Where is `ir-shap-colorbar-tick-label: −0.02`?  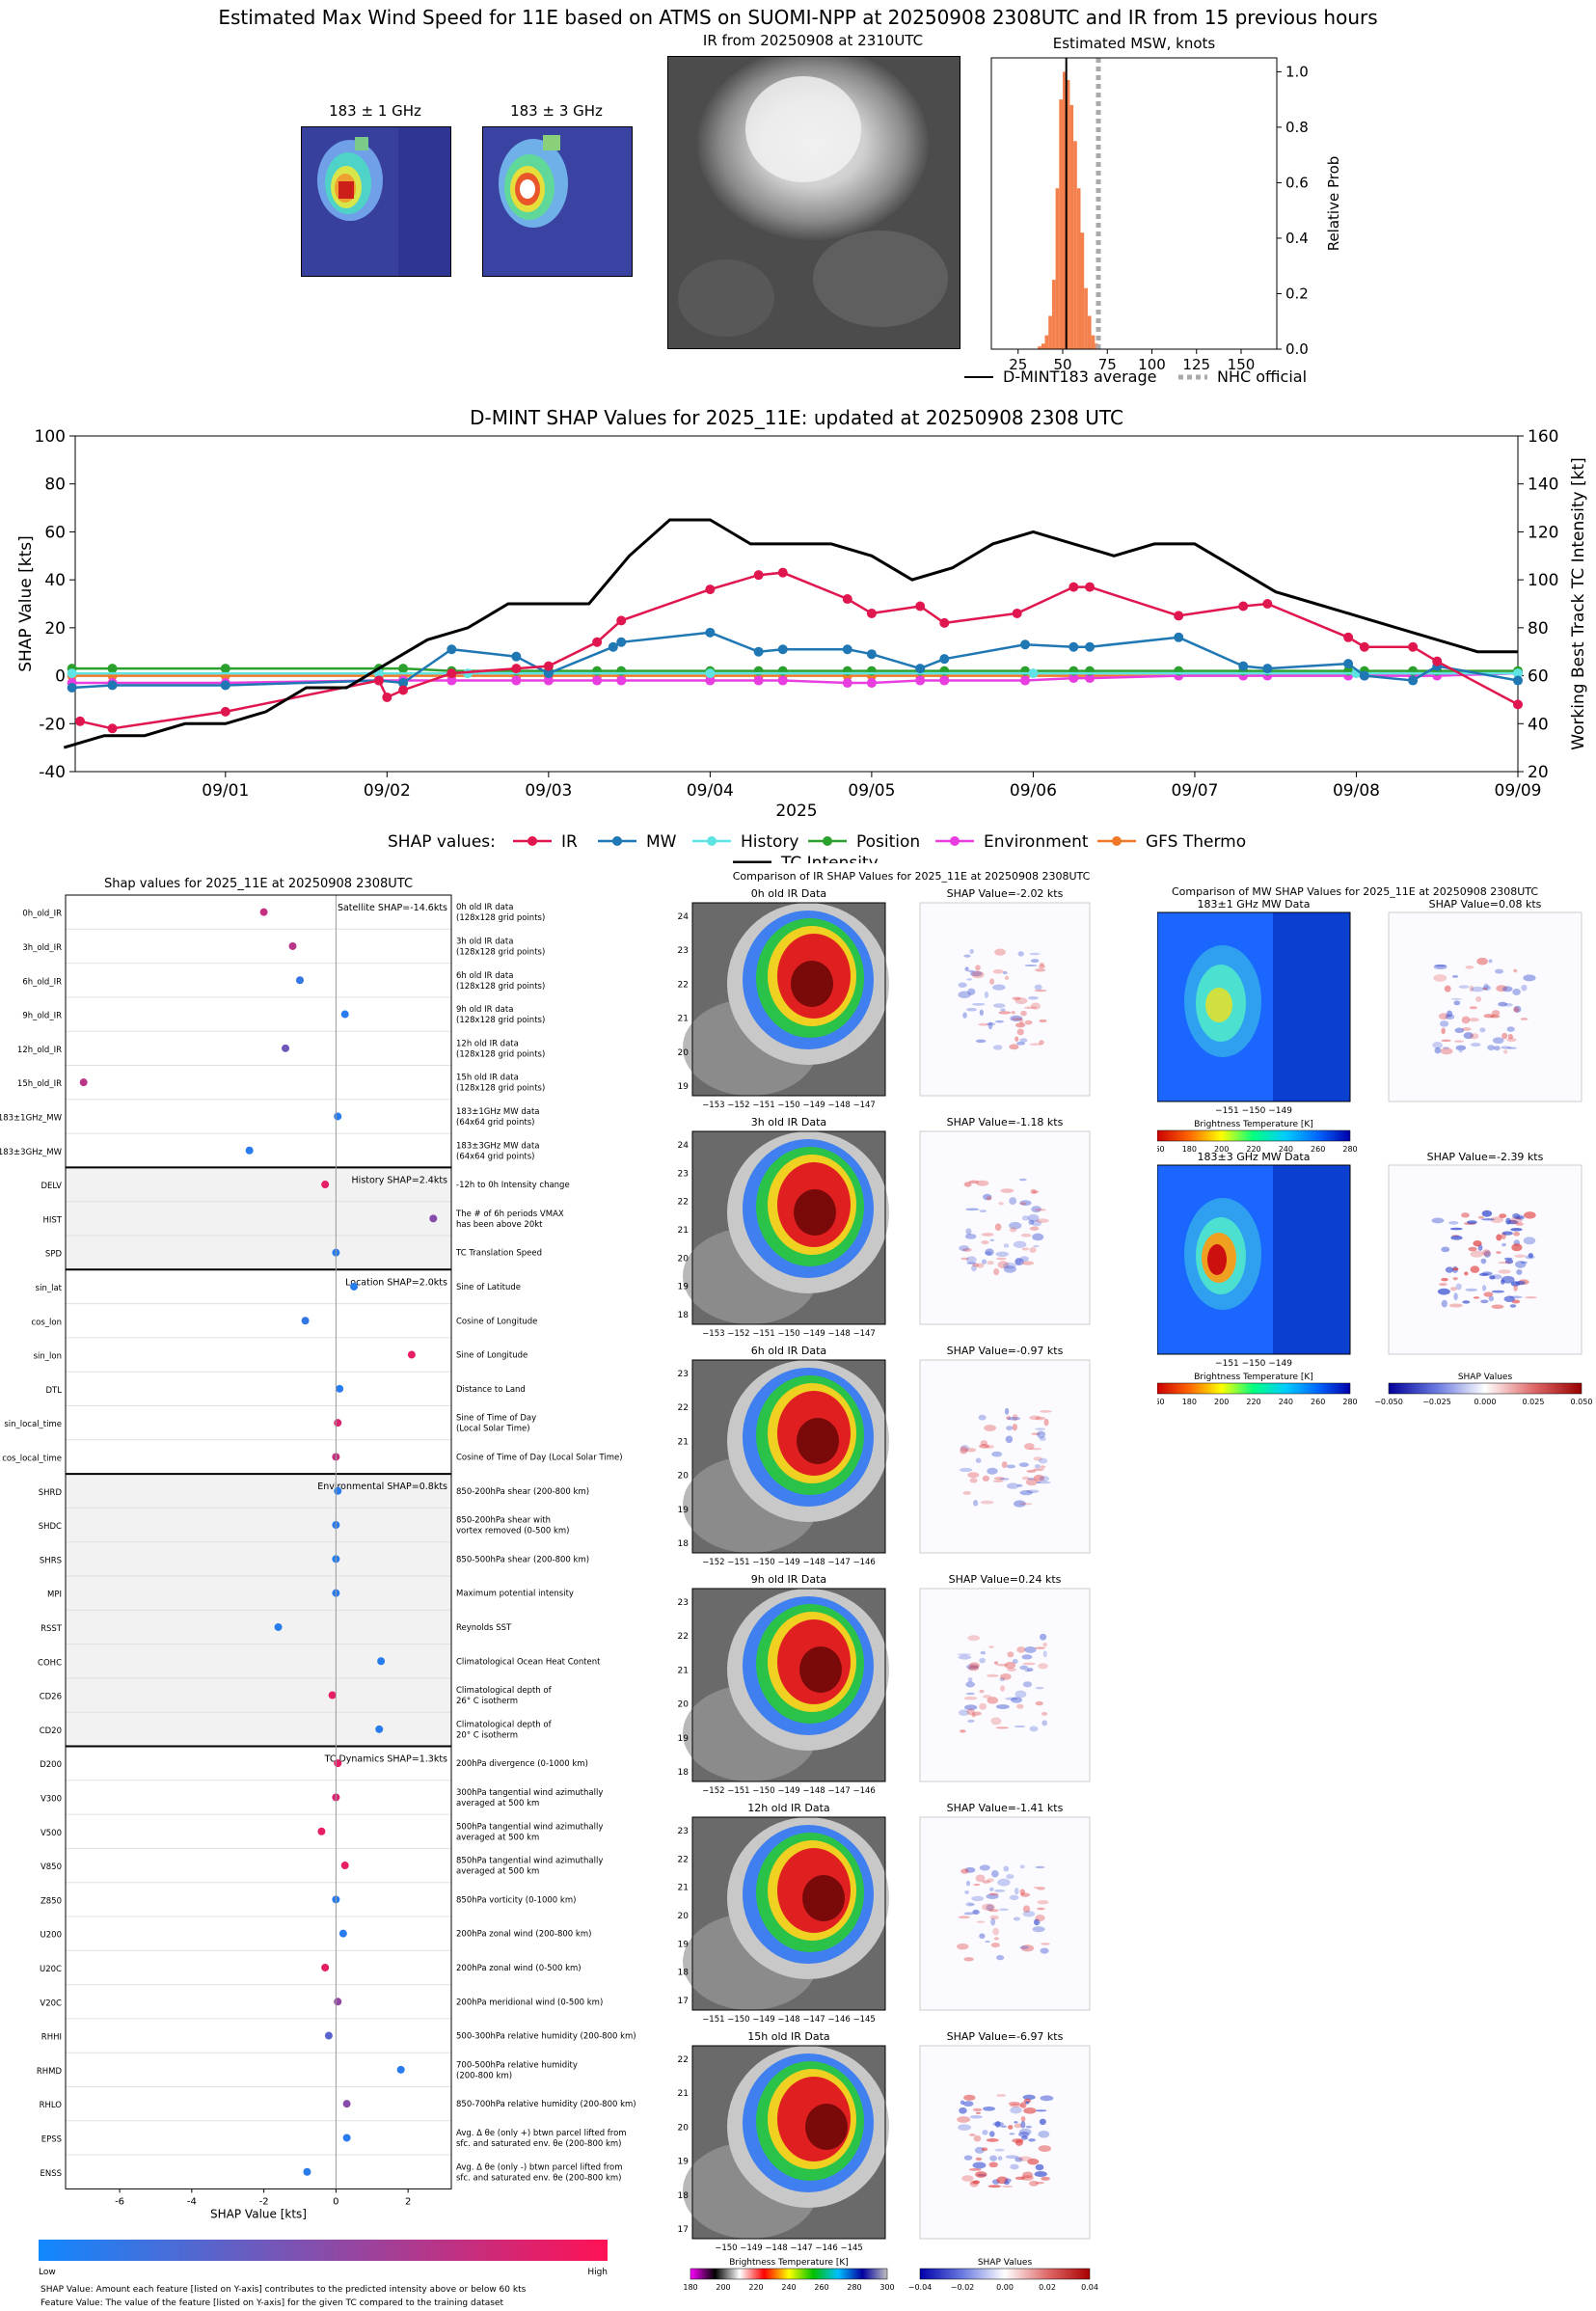 ir-shap-colorbar-tick-label: −0.02 is located at coordinates (963, 2287).